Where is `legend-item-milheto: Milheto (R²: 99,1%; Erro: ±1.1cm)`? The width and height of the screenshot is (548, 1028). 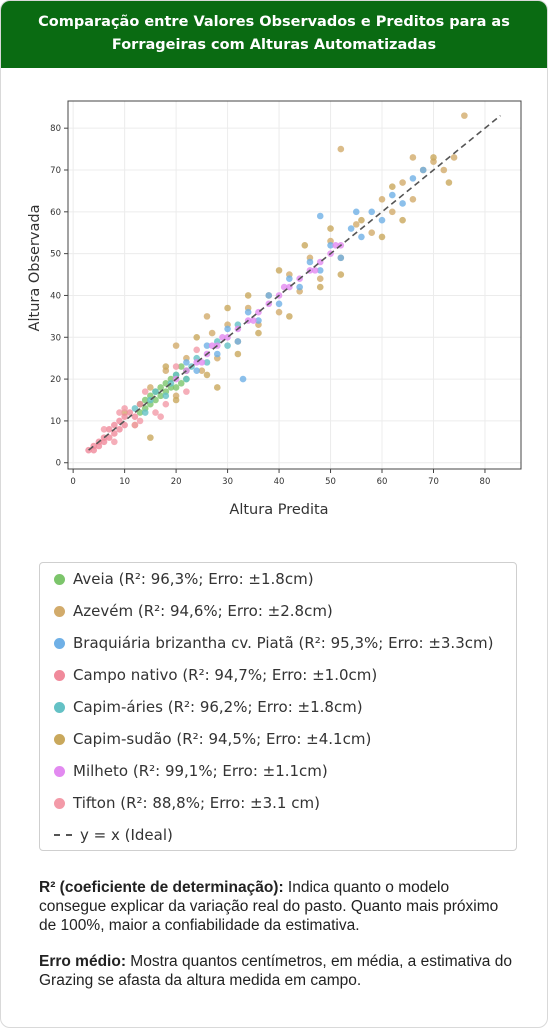
legend-item-milheto: Milheto (R²: 99,1%; Erro: ±1.1cm) is located at coordinates (191, 771).